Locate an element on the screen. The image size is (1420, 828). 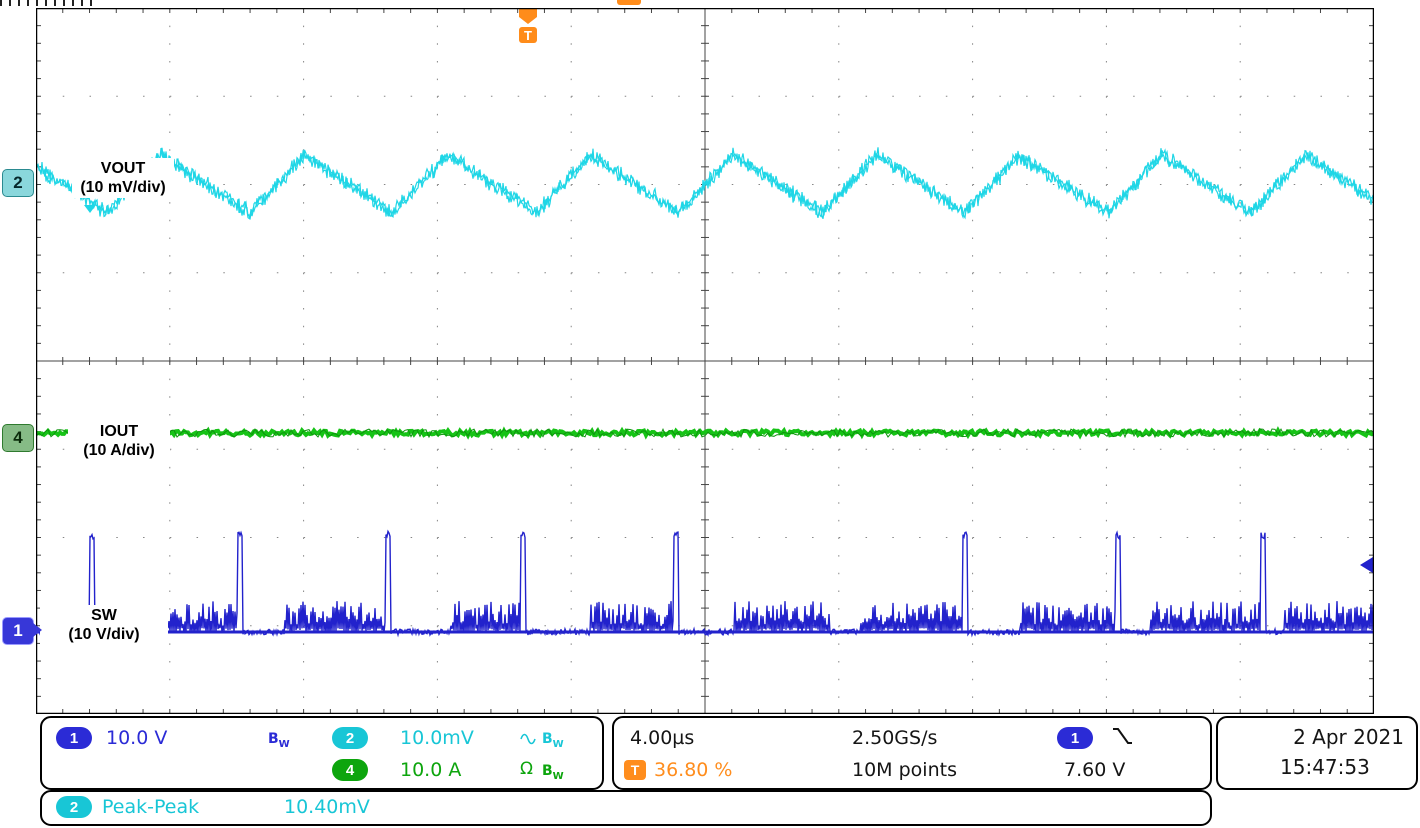
channel-1-badge: 1 is located at coordinates (18, 631).